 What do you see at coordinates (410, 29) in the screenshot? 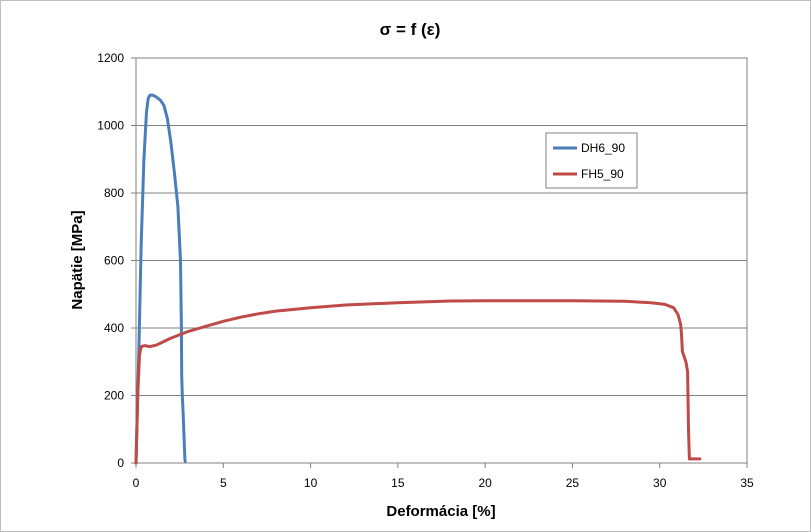
I see `chart-title: σ = f (ε)` at bounding box center [410, 29].